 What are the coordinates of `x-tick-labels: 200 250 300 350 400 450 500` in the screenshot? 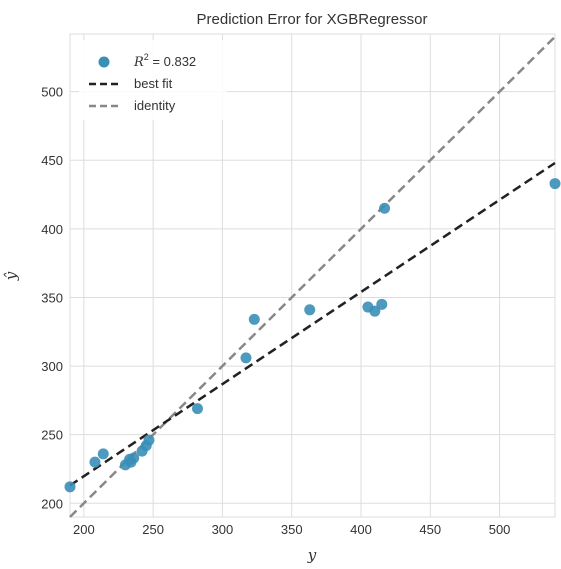 It's located at (291, 529).